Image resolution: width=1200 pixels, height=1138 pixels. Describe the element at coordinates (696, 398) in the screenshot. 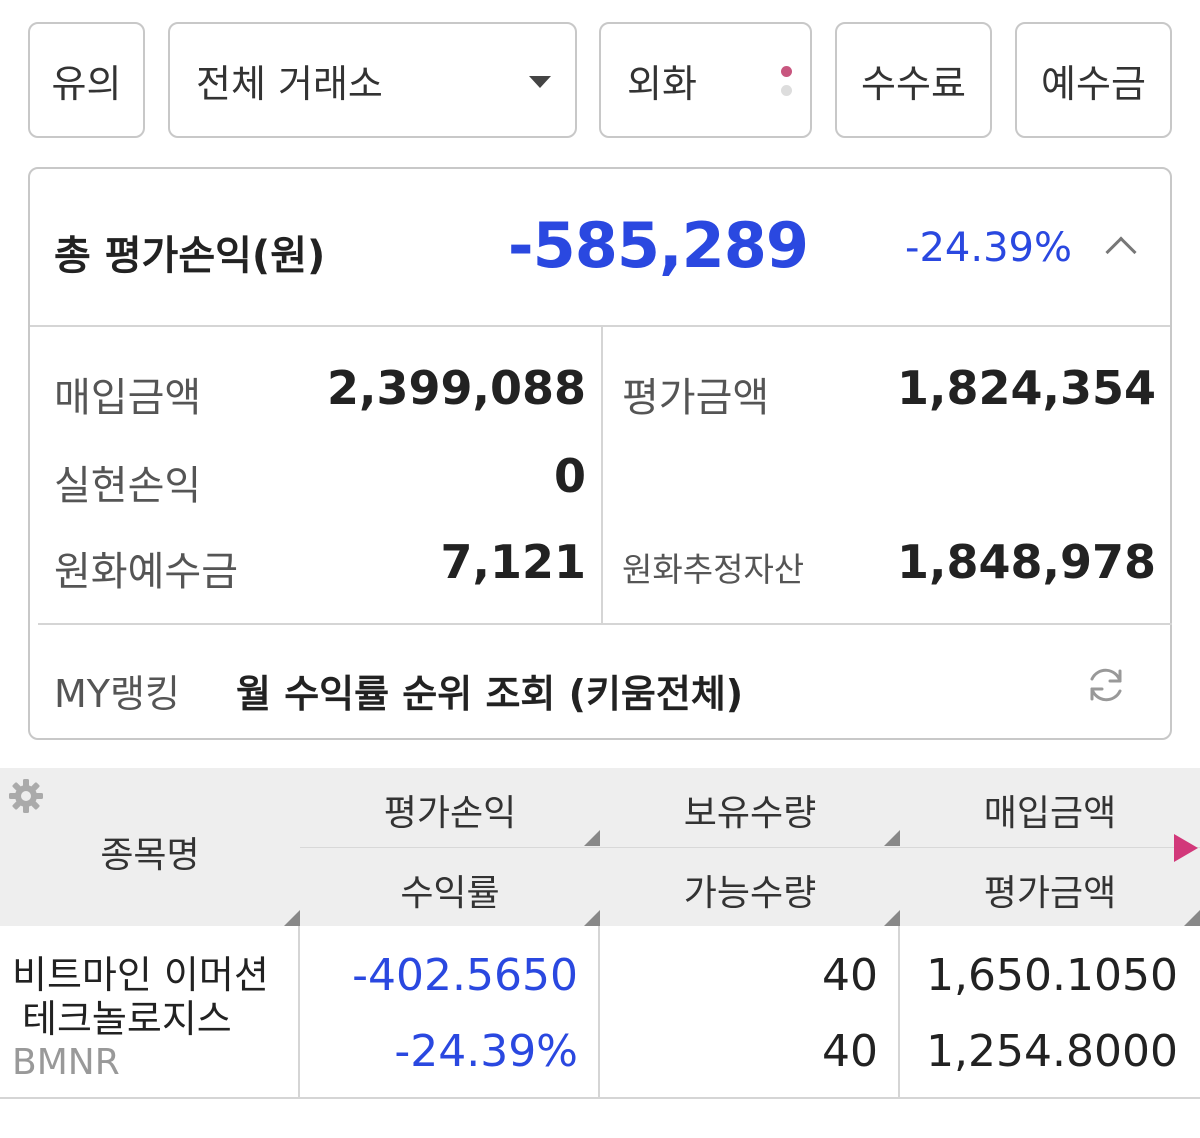

I see `valuation-amount-label: 평가금액` at that location.